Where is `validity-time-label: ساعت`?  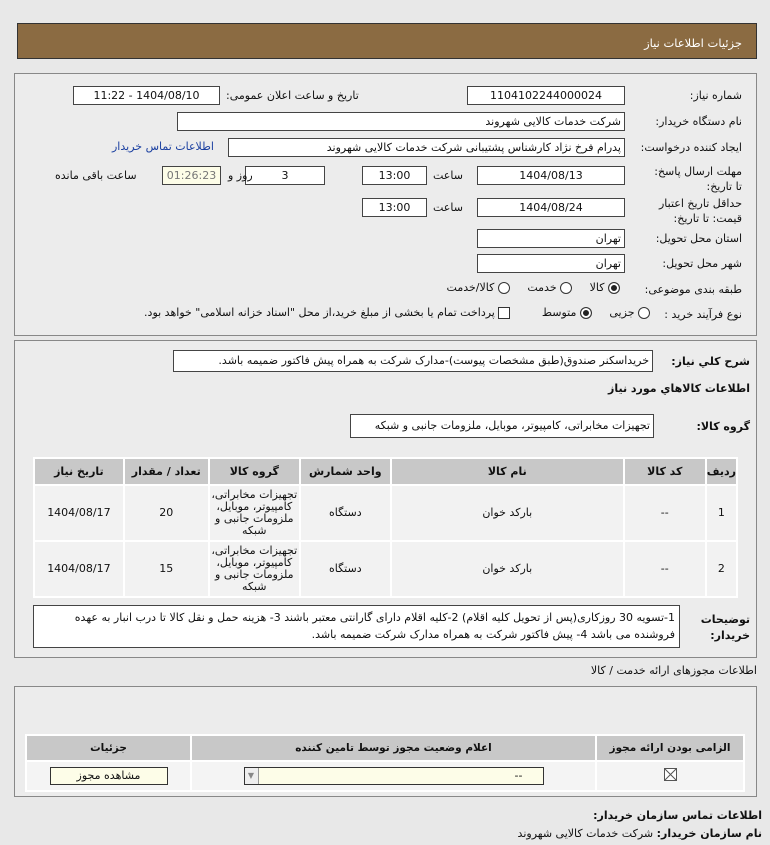
validity-time-label: ساعت is located at coordinates (448, 207).